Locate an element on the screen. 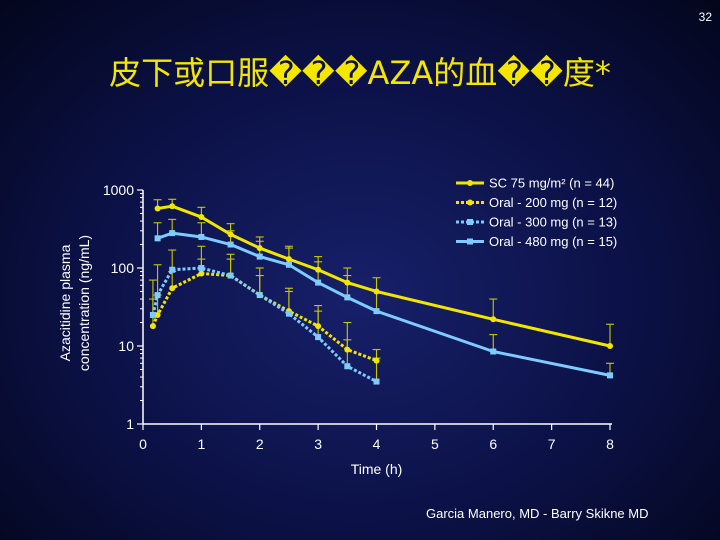  x-tick-label: 2 is located at coordinates (260, 444).